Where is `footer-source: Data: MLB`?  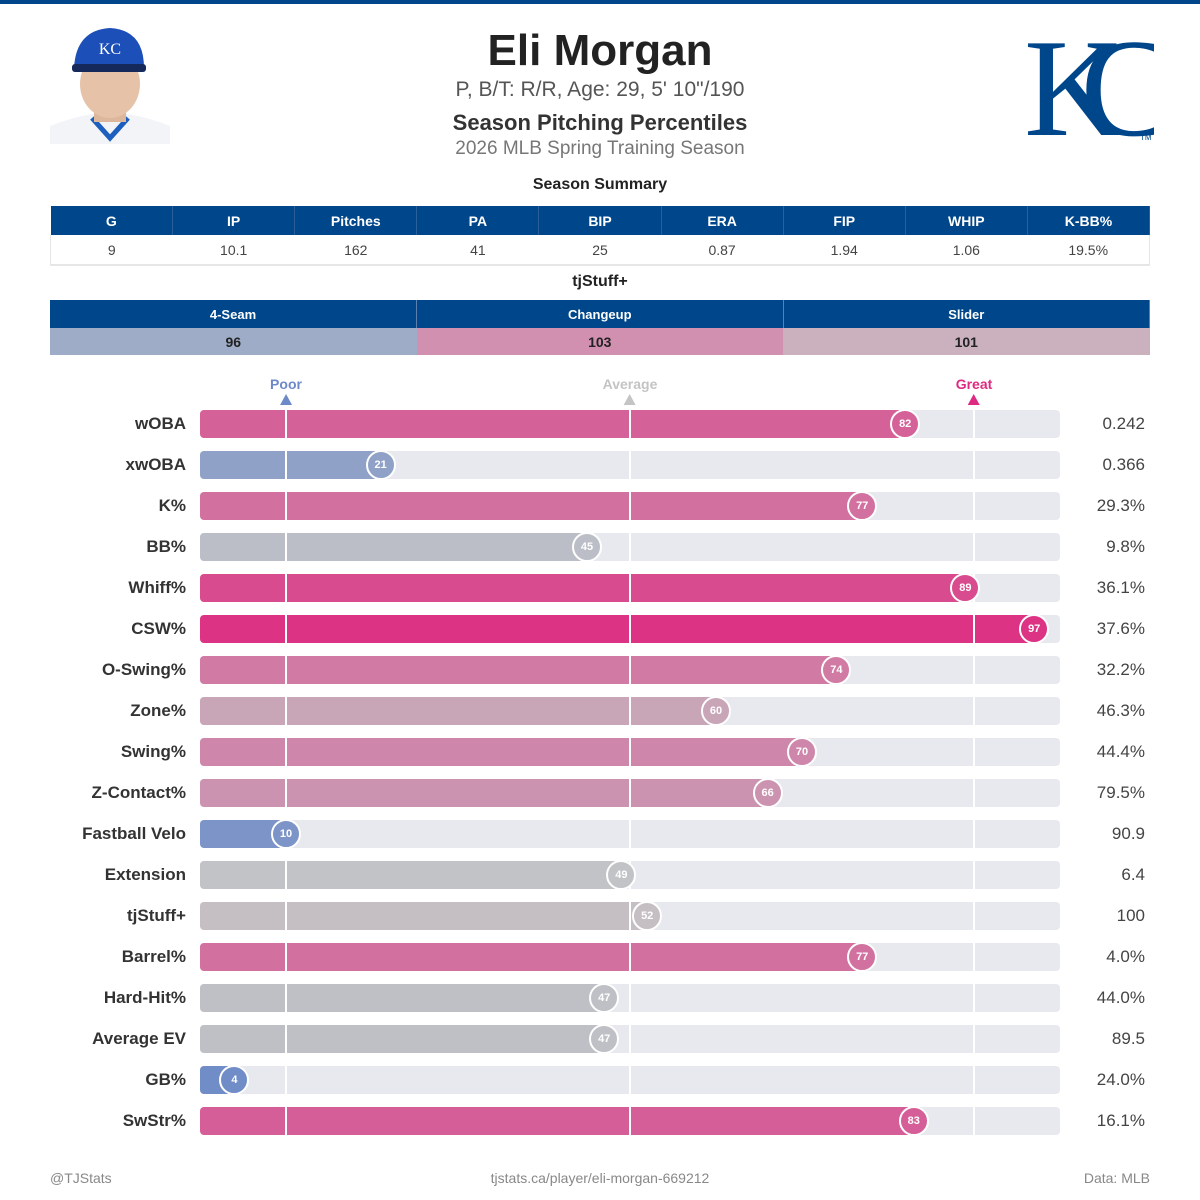
footer-source: Data: MLB is located at coordinates (1116, 1178).